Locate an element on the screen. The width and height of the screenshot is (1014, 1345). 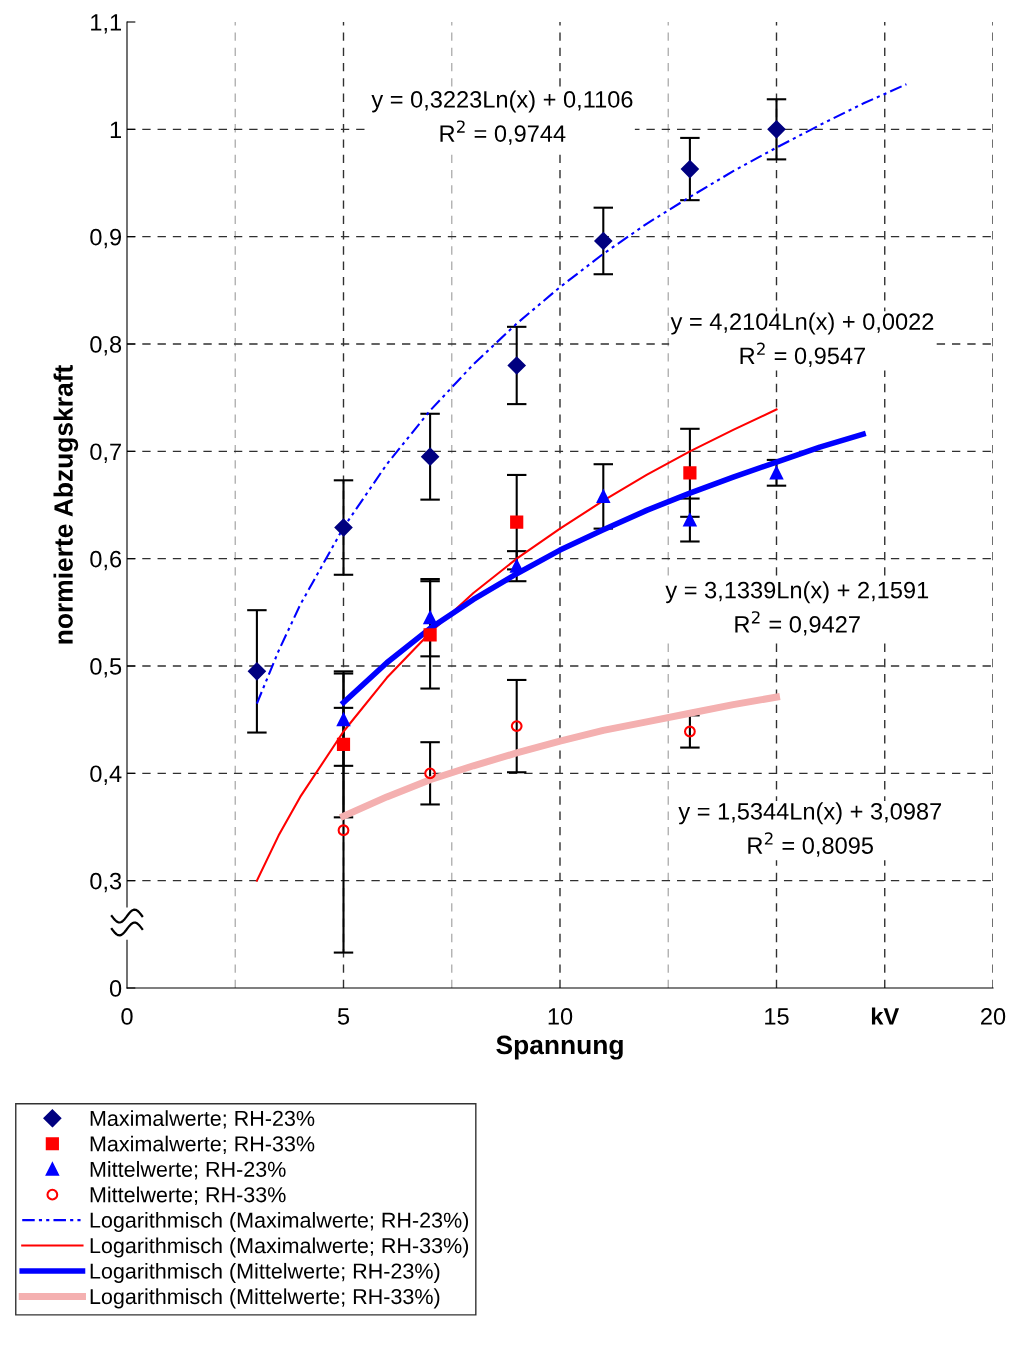
annotation: y = 3,1339Ln(x) + 2,1591 R$^{2}$ = 0,9427 is located at coordinates (797, 608).